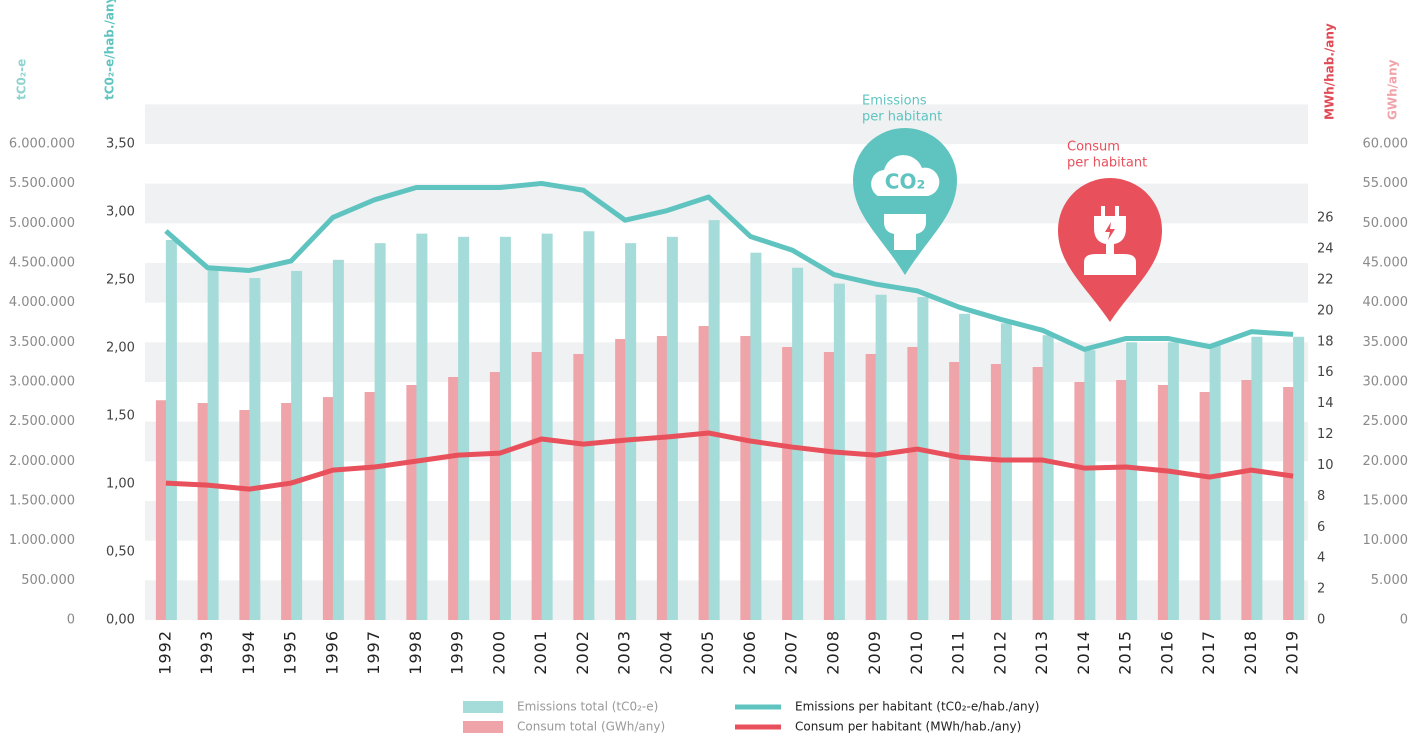 The image size is (1421, 736). What do you see at coordinates (483, 727) in the screenshot?
I see `legend-swatch` at bounding box center [483, 727].